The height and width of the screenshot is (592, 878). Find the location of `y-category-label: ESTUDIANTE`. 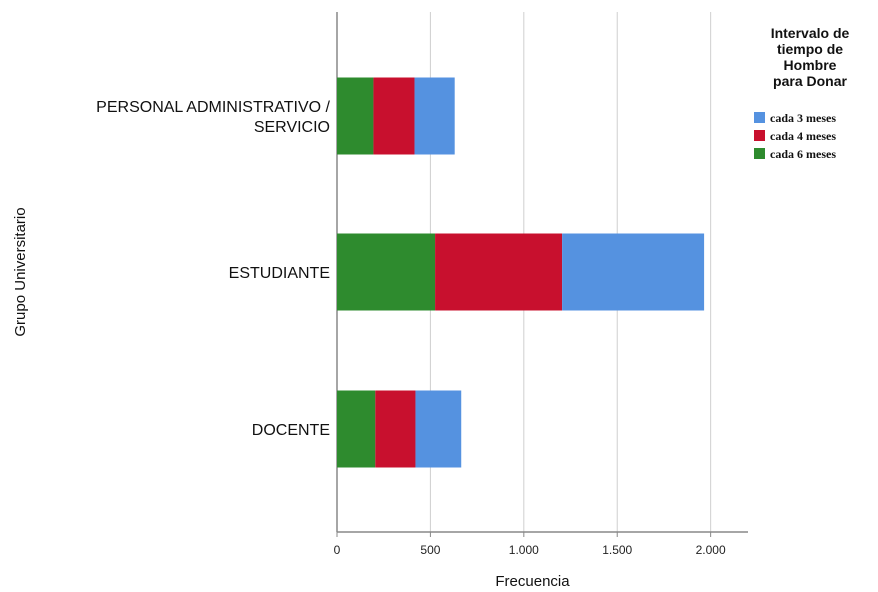

y-category-label: ESTUDIANTE is located at coordinates (279, 273).